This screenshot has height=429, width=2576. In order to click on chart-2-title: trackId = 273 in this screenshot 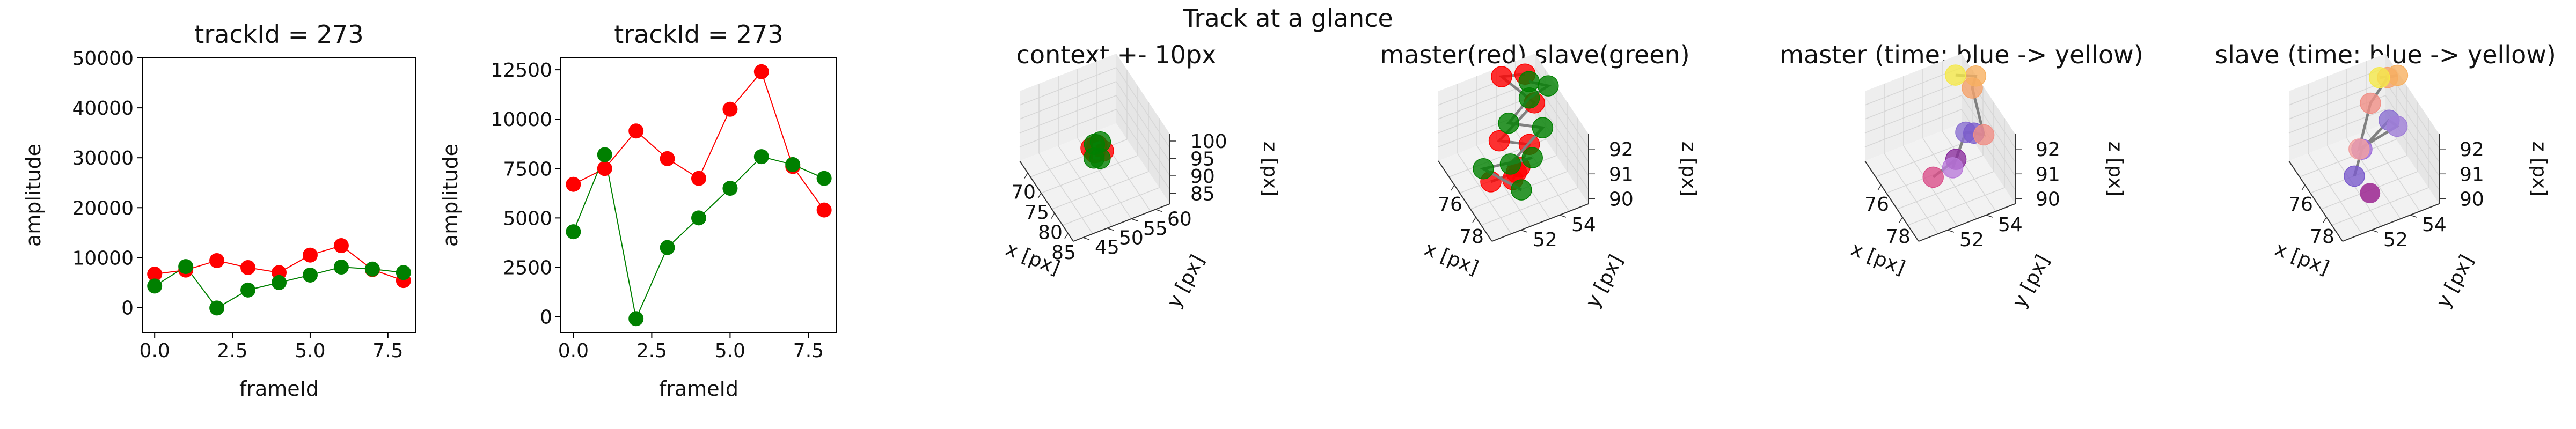, I will do `click(698, 34)`.